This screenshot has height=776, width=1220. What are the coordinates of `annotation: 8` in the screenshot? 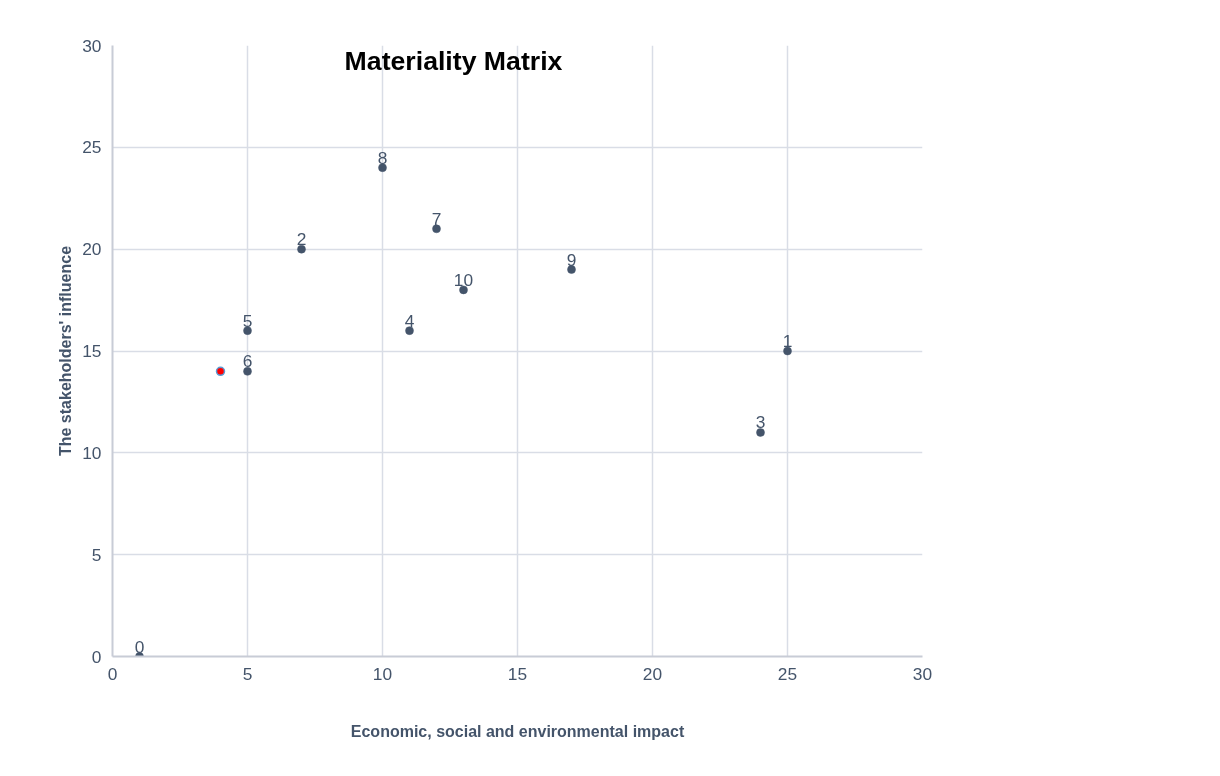 It's located at (382, 157).